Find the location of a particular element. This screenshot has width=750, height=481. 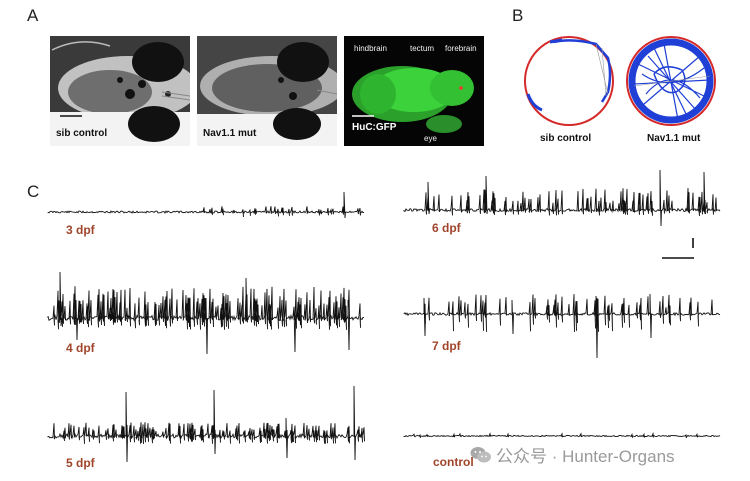

trace-5dpf is located at coordinates (206, 424).